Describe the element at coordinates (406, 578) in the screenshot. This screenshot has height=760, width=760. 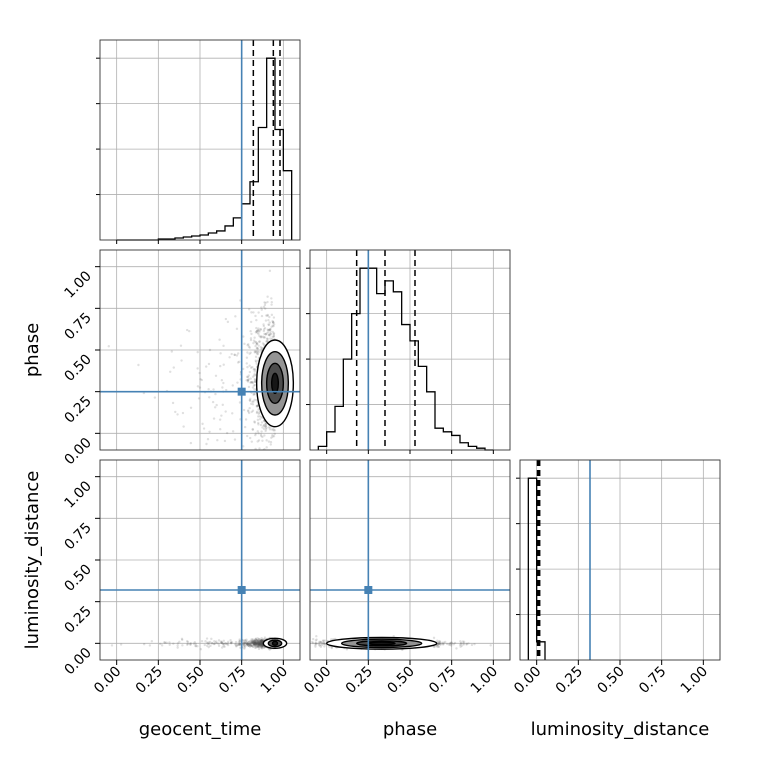
I see `scatter-panel-phase-luminosity_distance: 0.00 0.25 0.50 0.75 1.00` at that location.